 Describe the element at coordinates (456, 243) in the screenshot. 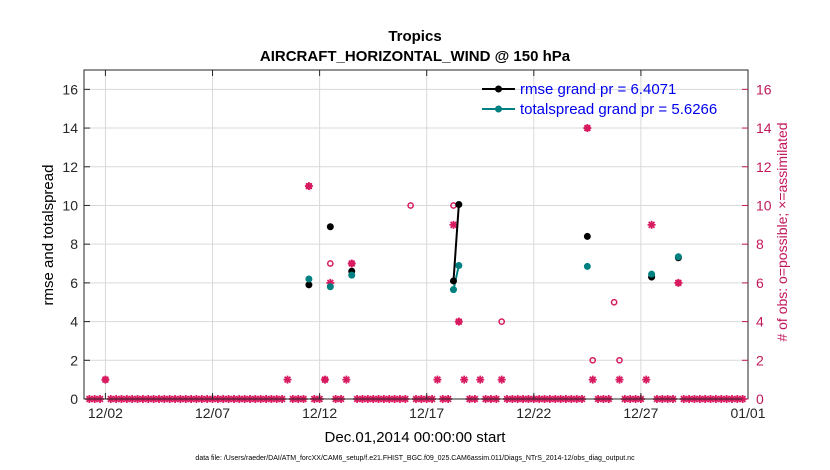

I see `rmse-line` at that location.